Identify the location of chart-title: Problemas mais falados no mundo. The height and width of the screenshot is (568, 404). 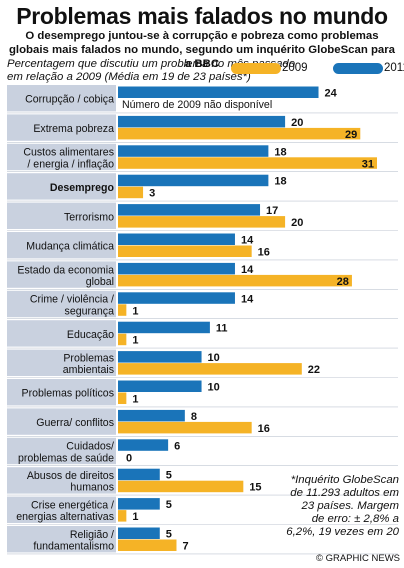
(202, 16).